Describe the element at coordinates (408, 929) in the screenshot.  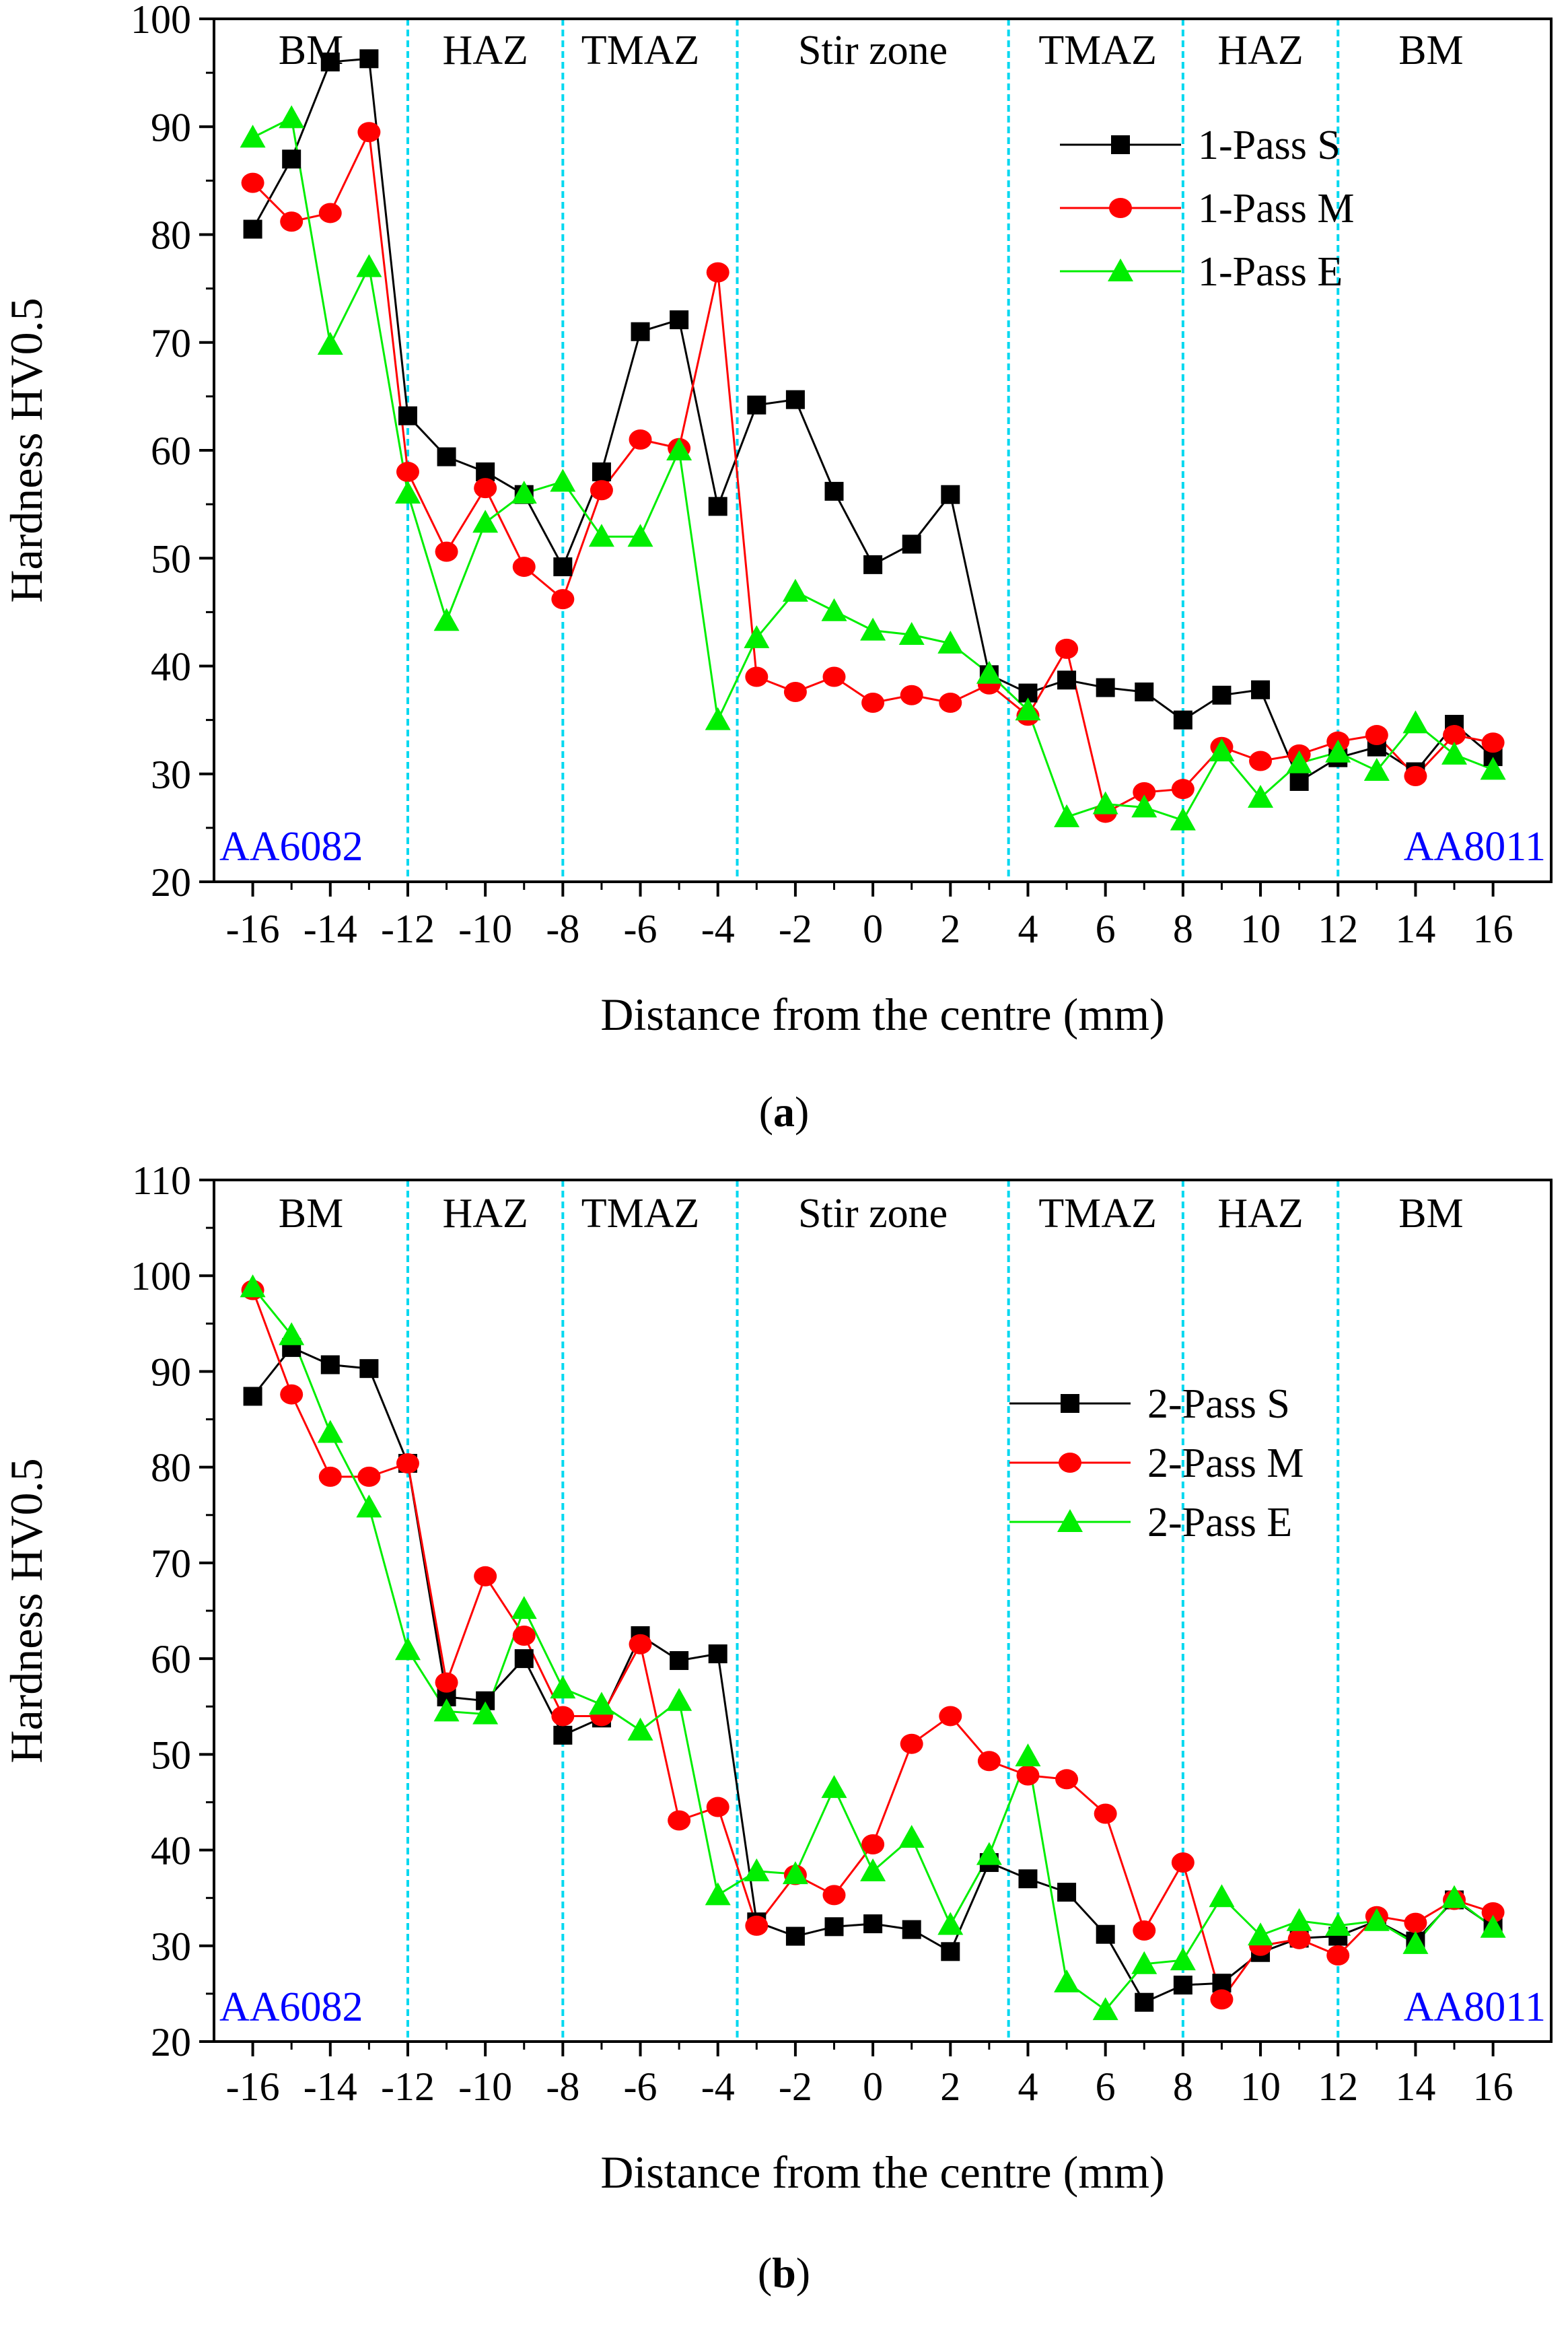
I see `x-tick-label: -12` at that location.